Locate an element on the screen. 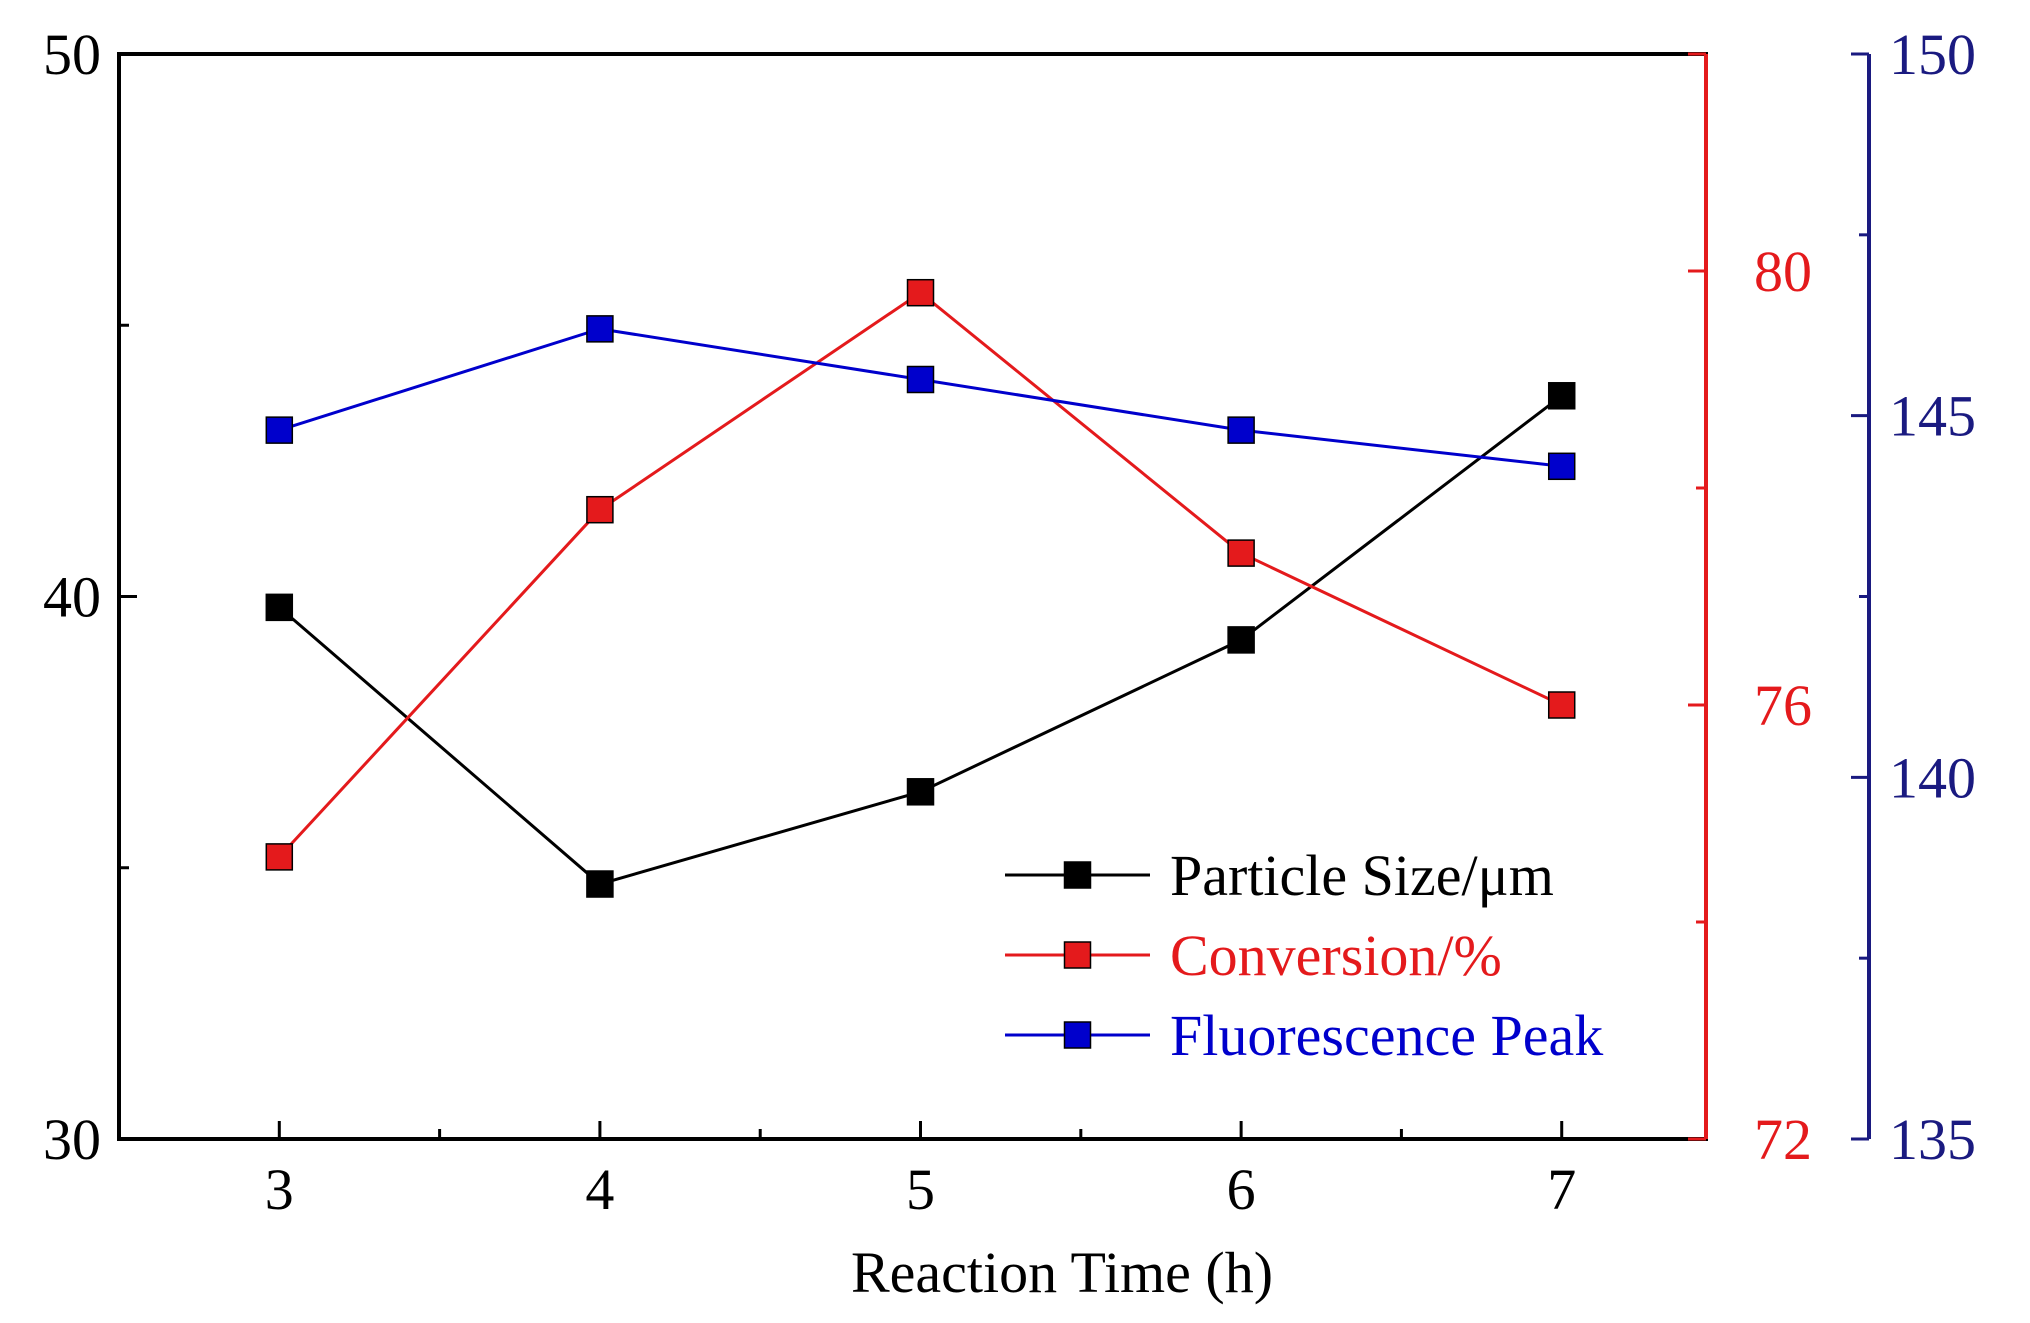  right2-tick-label: 150 is located at coordinates (1932, 54).